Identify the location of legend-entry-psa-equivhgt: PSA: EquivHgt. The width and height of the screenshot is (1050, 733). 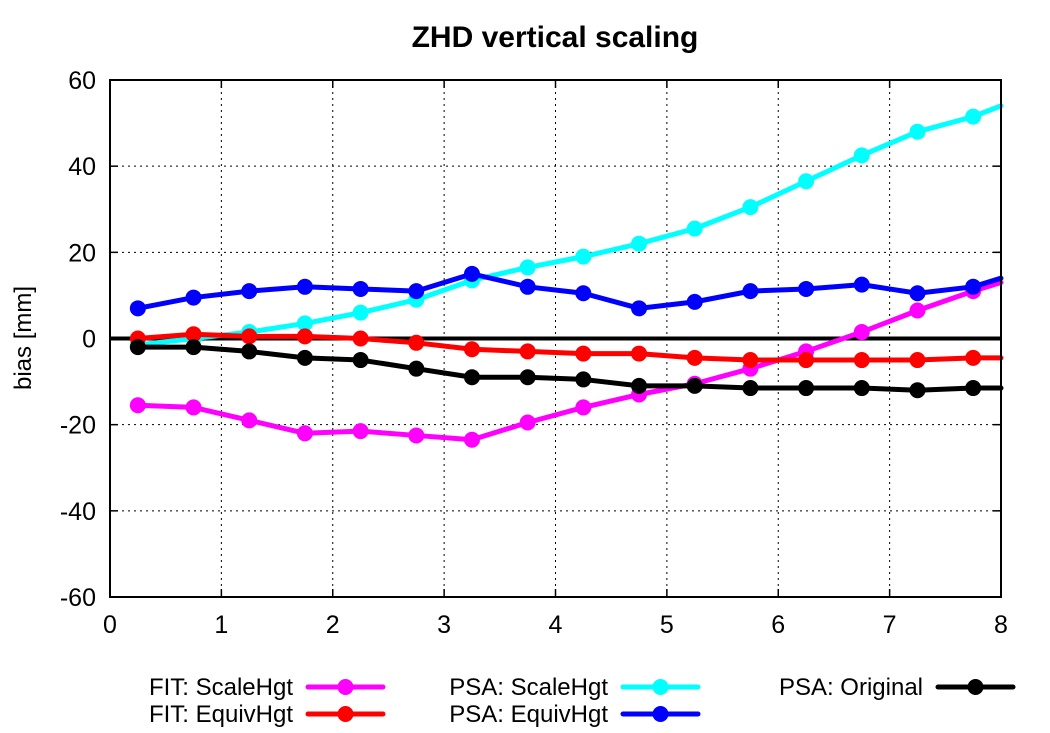
(575, 714).